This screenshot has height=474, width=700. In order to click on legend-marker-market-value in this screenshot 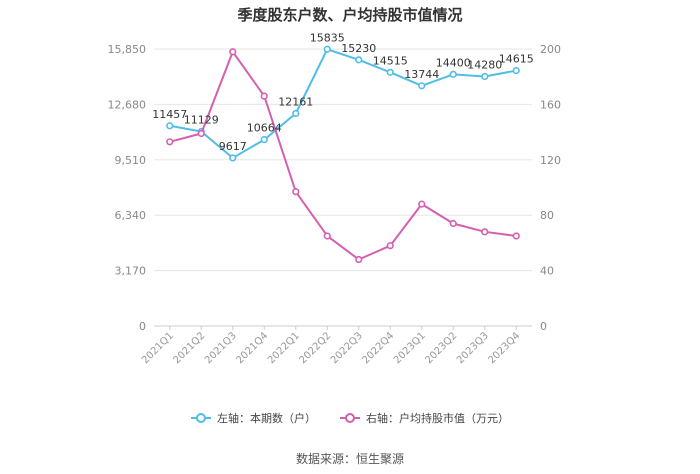, I will do `click(350, 418)`.